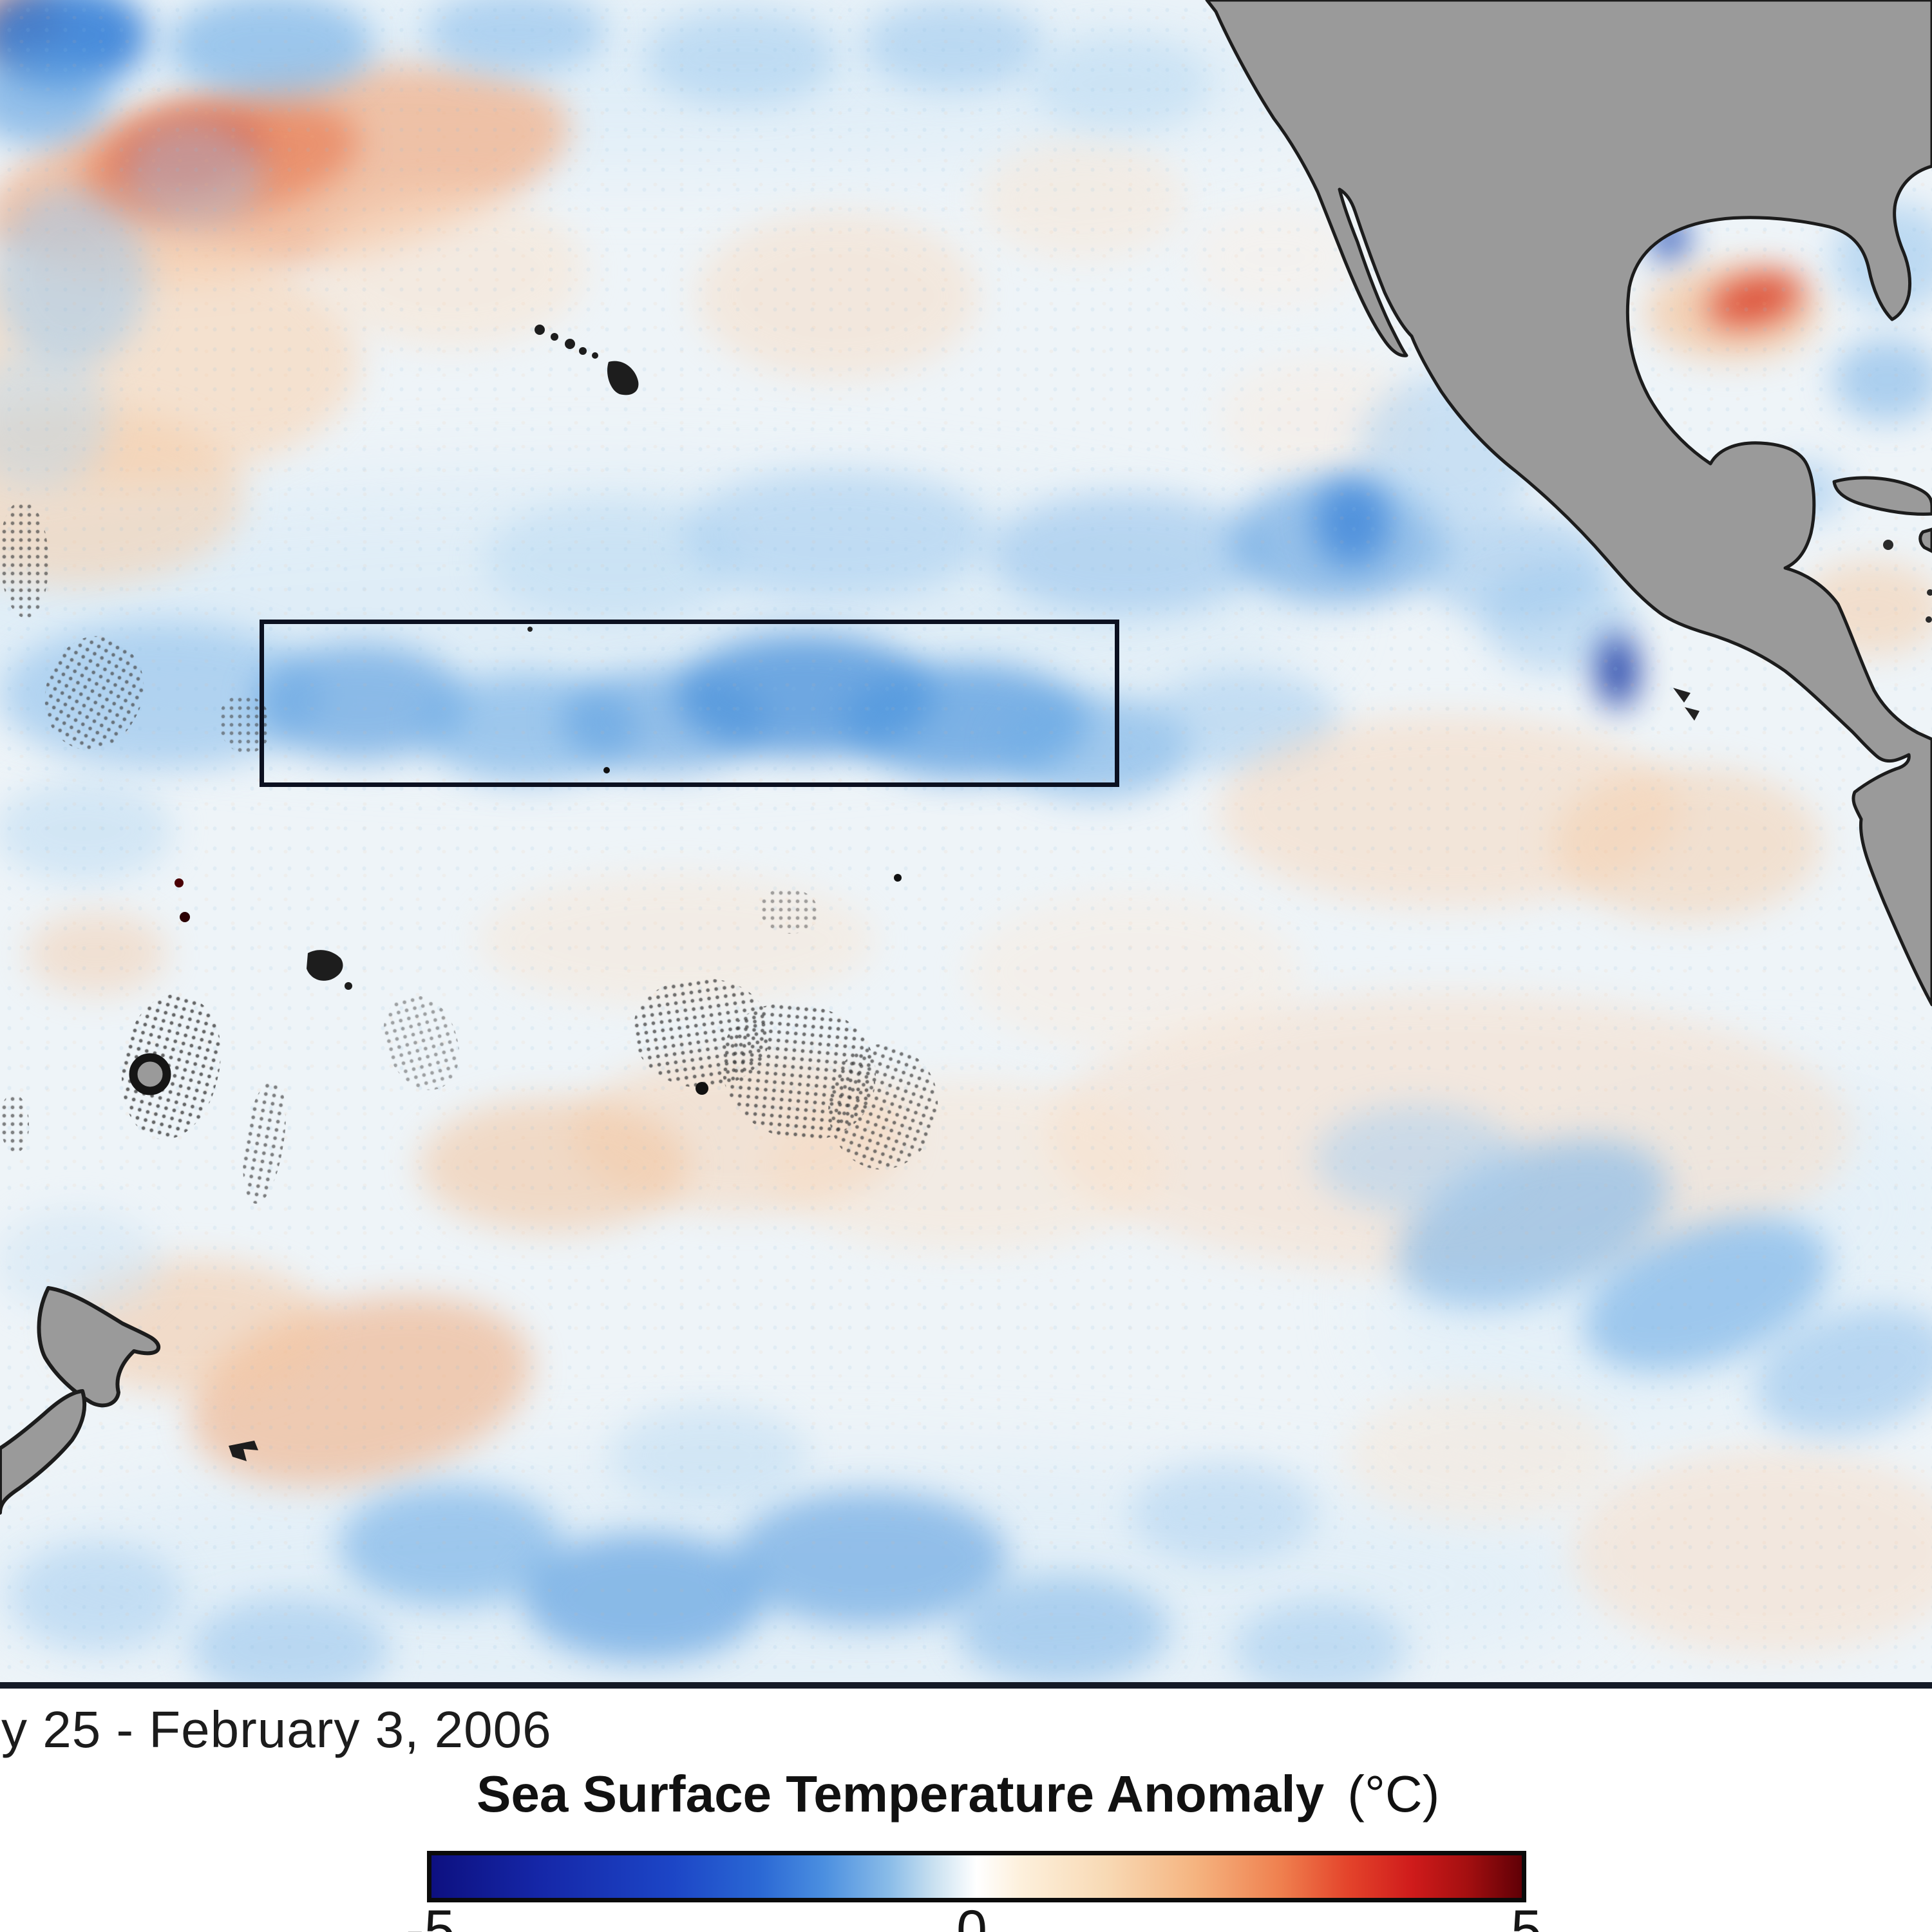 Image resolution: width=1932 pixels, height=1932 pixels. I want to click on legend-title: Sea Surface Temperature Anomaly (°C), so click(958, 1795).